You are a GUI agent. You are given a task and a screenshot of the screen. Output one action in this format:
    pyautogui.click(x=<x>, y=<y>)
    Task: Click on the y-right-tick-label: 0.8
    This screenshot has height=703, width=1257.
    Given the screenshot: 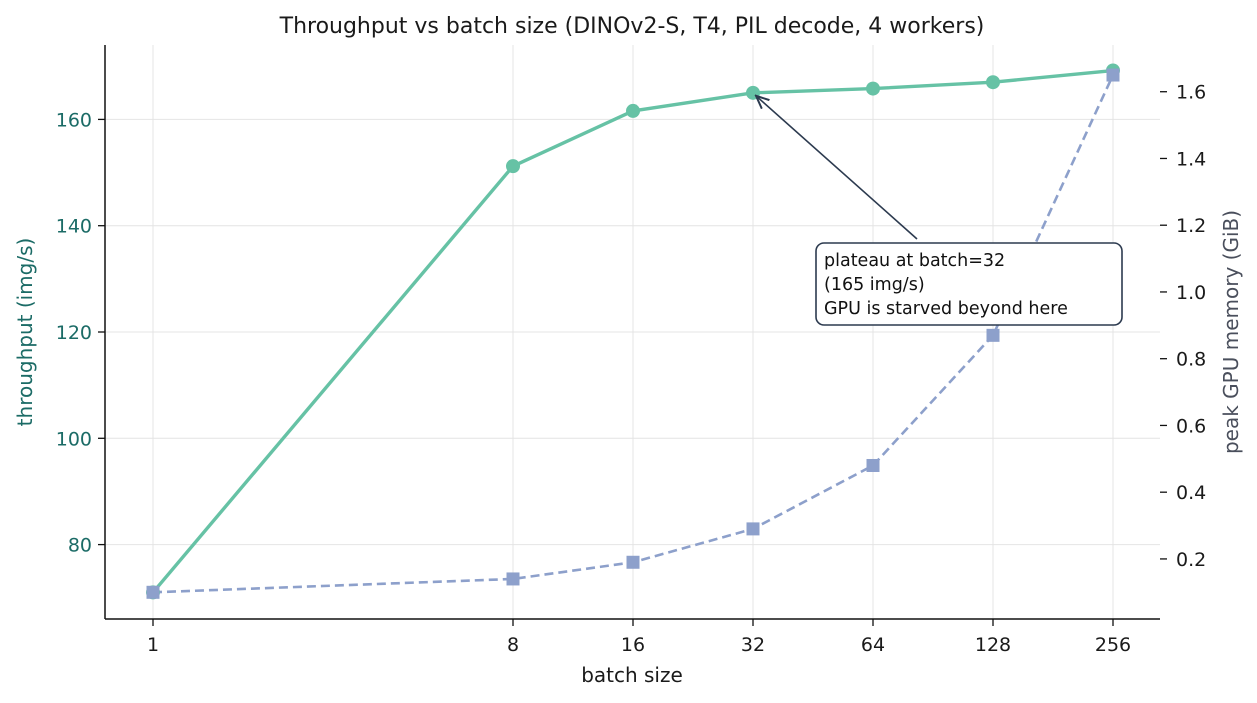 What is the action you would take?
    pyautogui.click(x=1191, y=360)
    